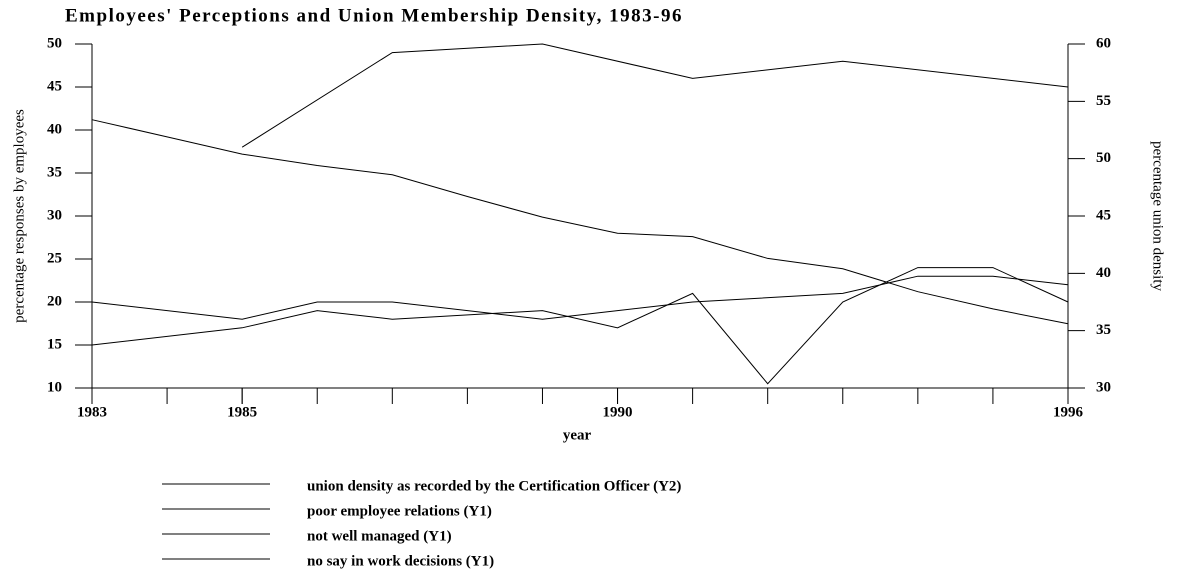 Image resolution: width=1177 pixels, height=578 pixels. I want to click on y-tick-label: 35, so click(54, 172).